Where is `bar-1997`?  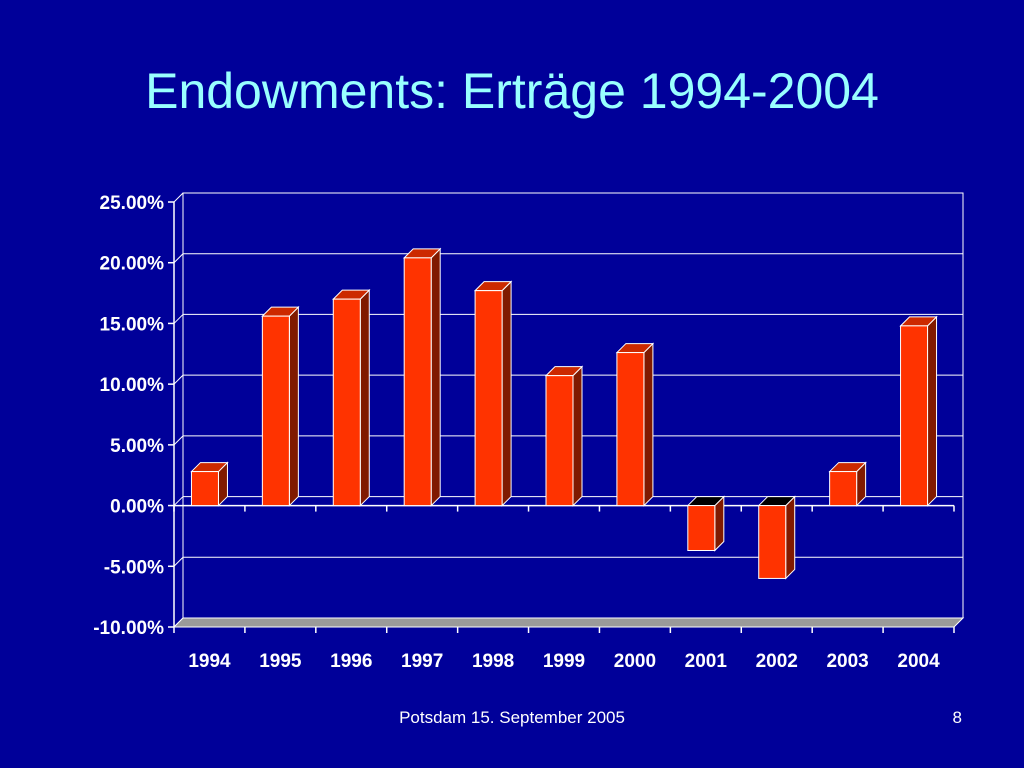 bar-1997 is located at coordinates (417, 382).